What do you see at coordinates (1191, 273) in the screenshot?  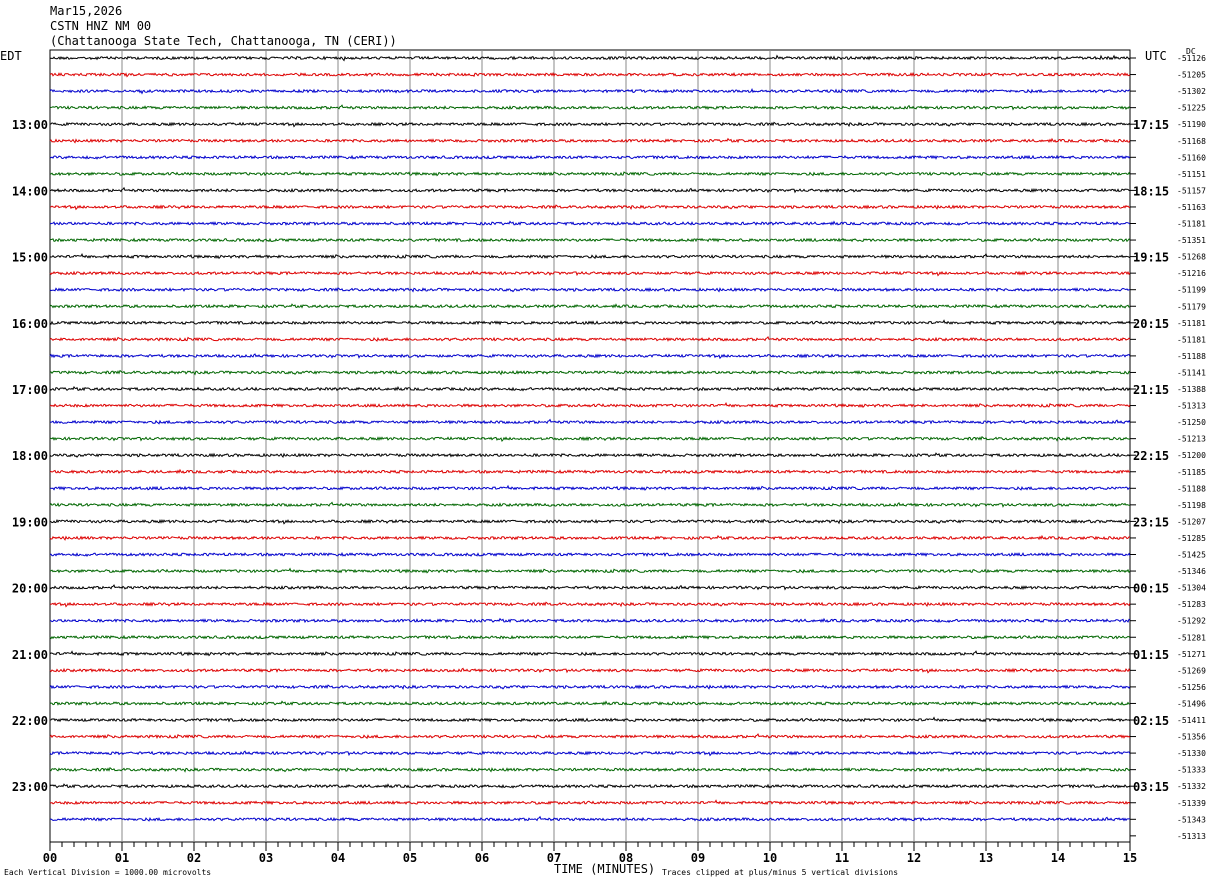 I see `dc-offset-label: -51216` at bounding box center [1191, 273].